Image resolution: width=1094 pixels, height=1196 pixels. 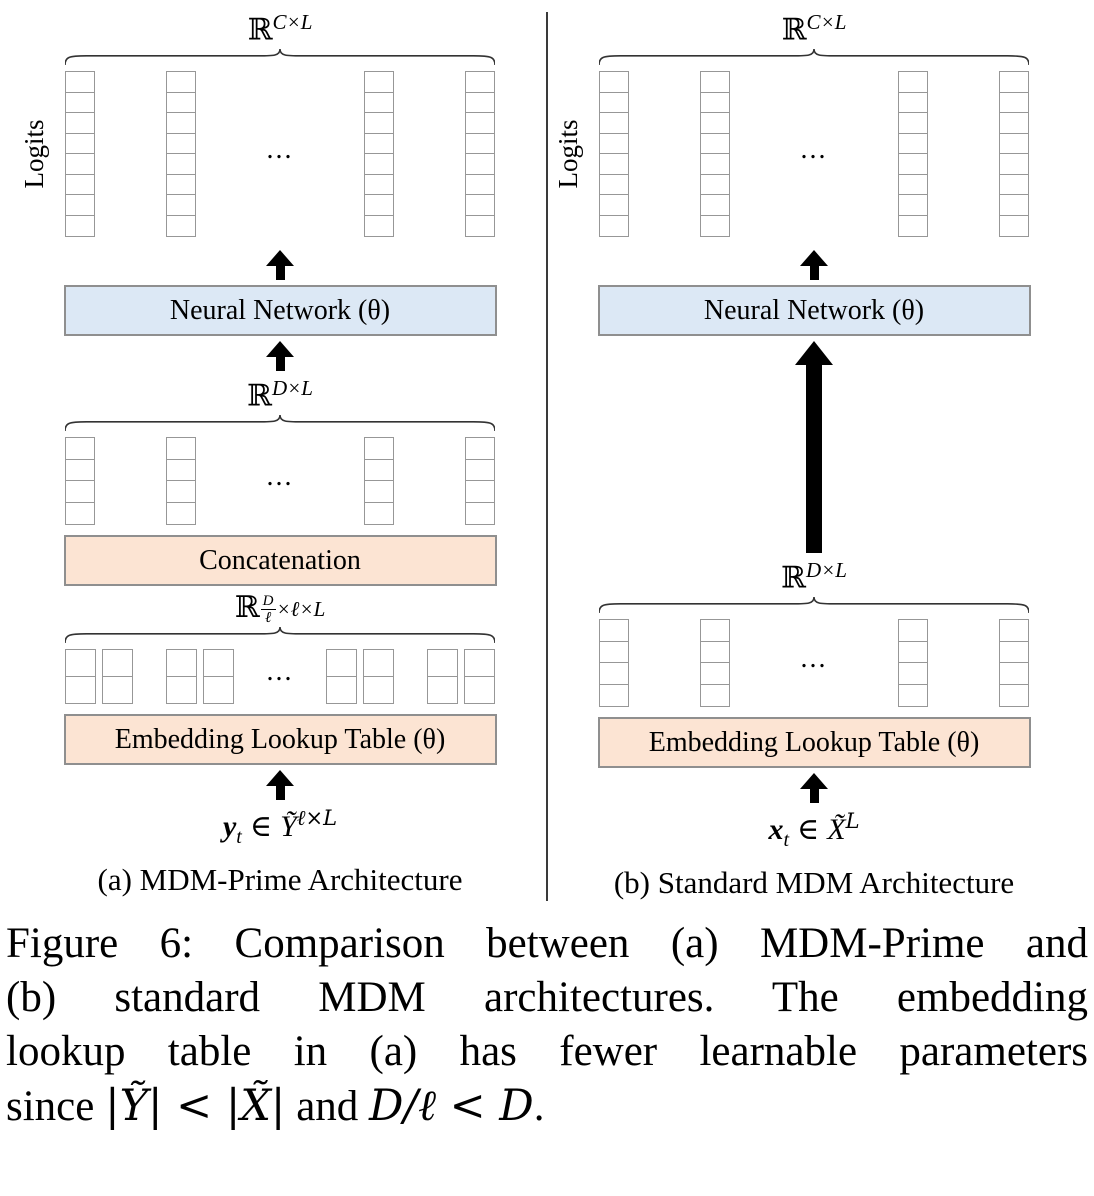 I want to click on reals-symbol: ℝ, so click(x=260, y=30).